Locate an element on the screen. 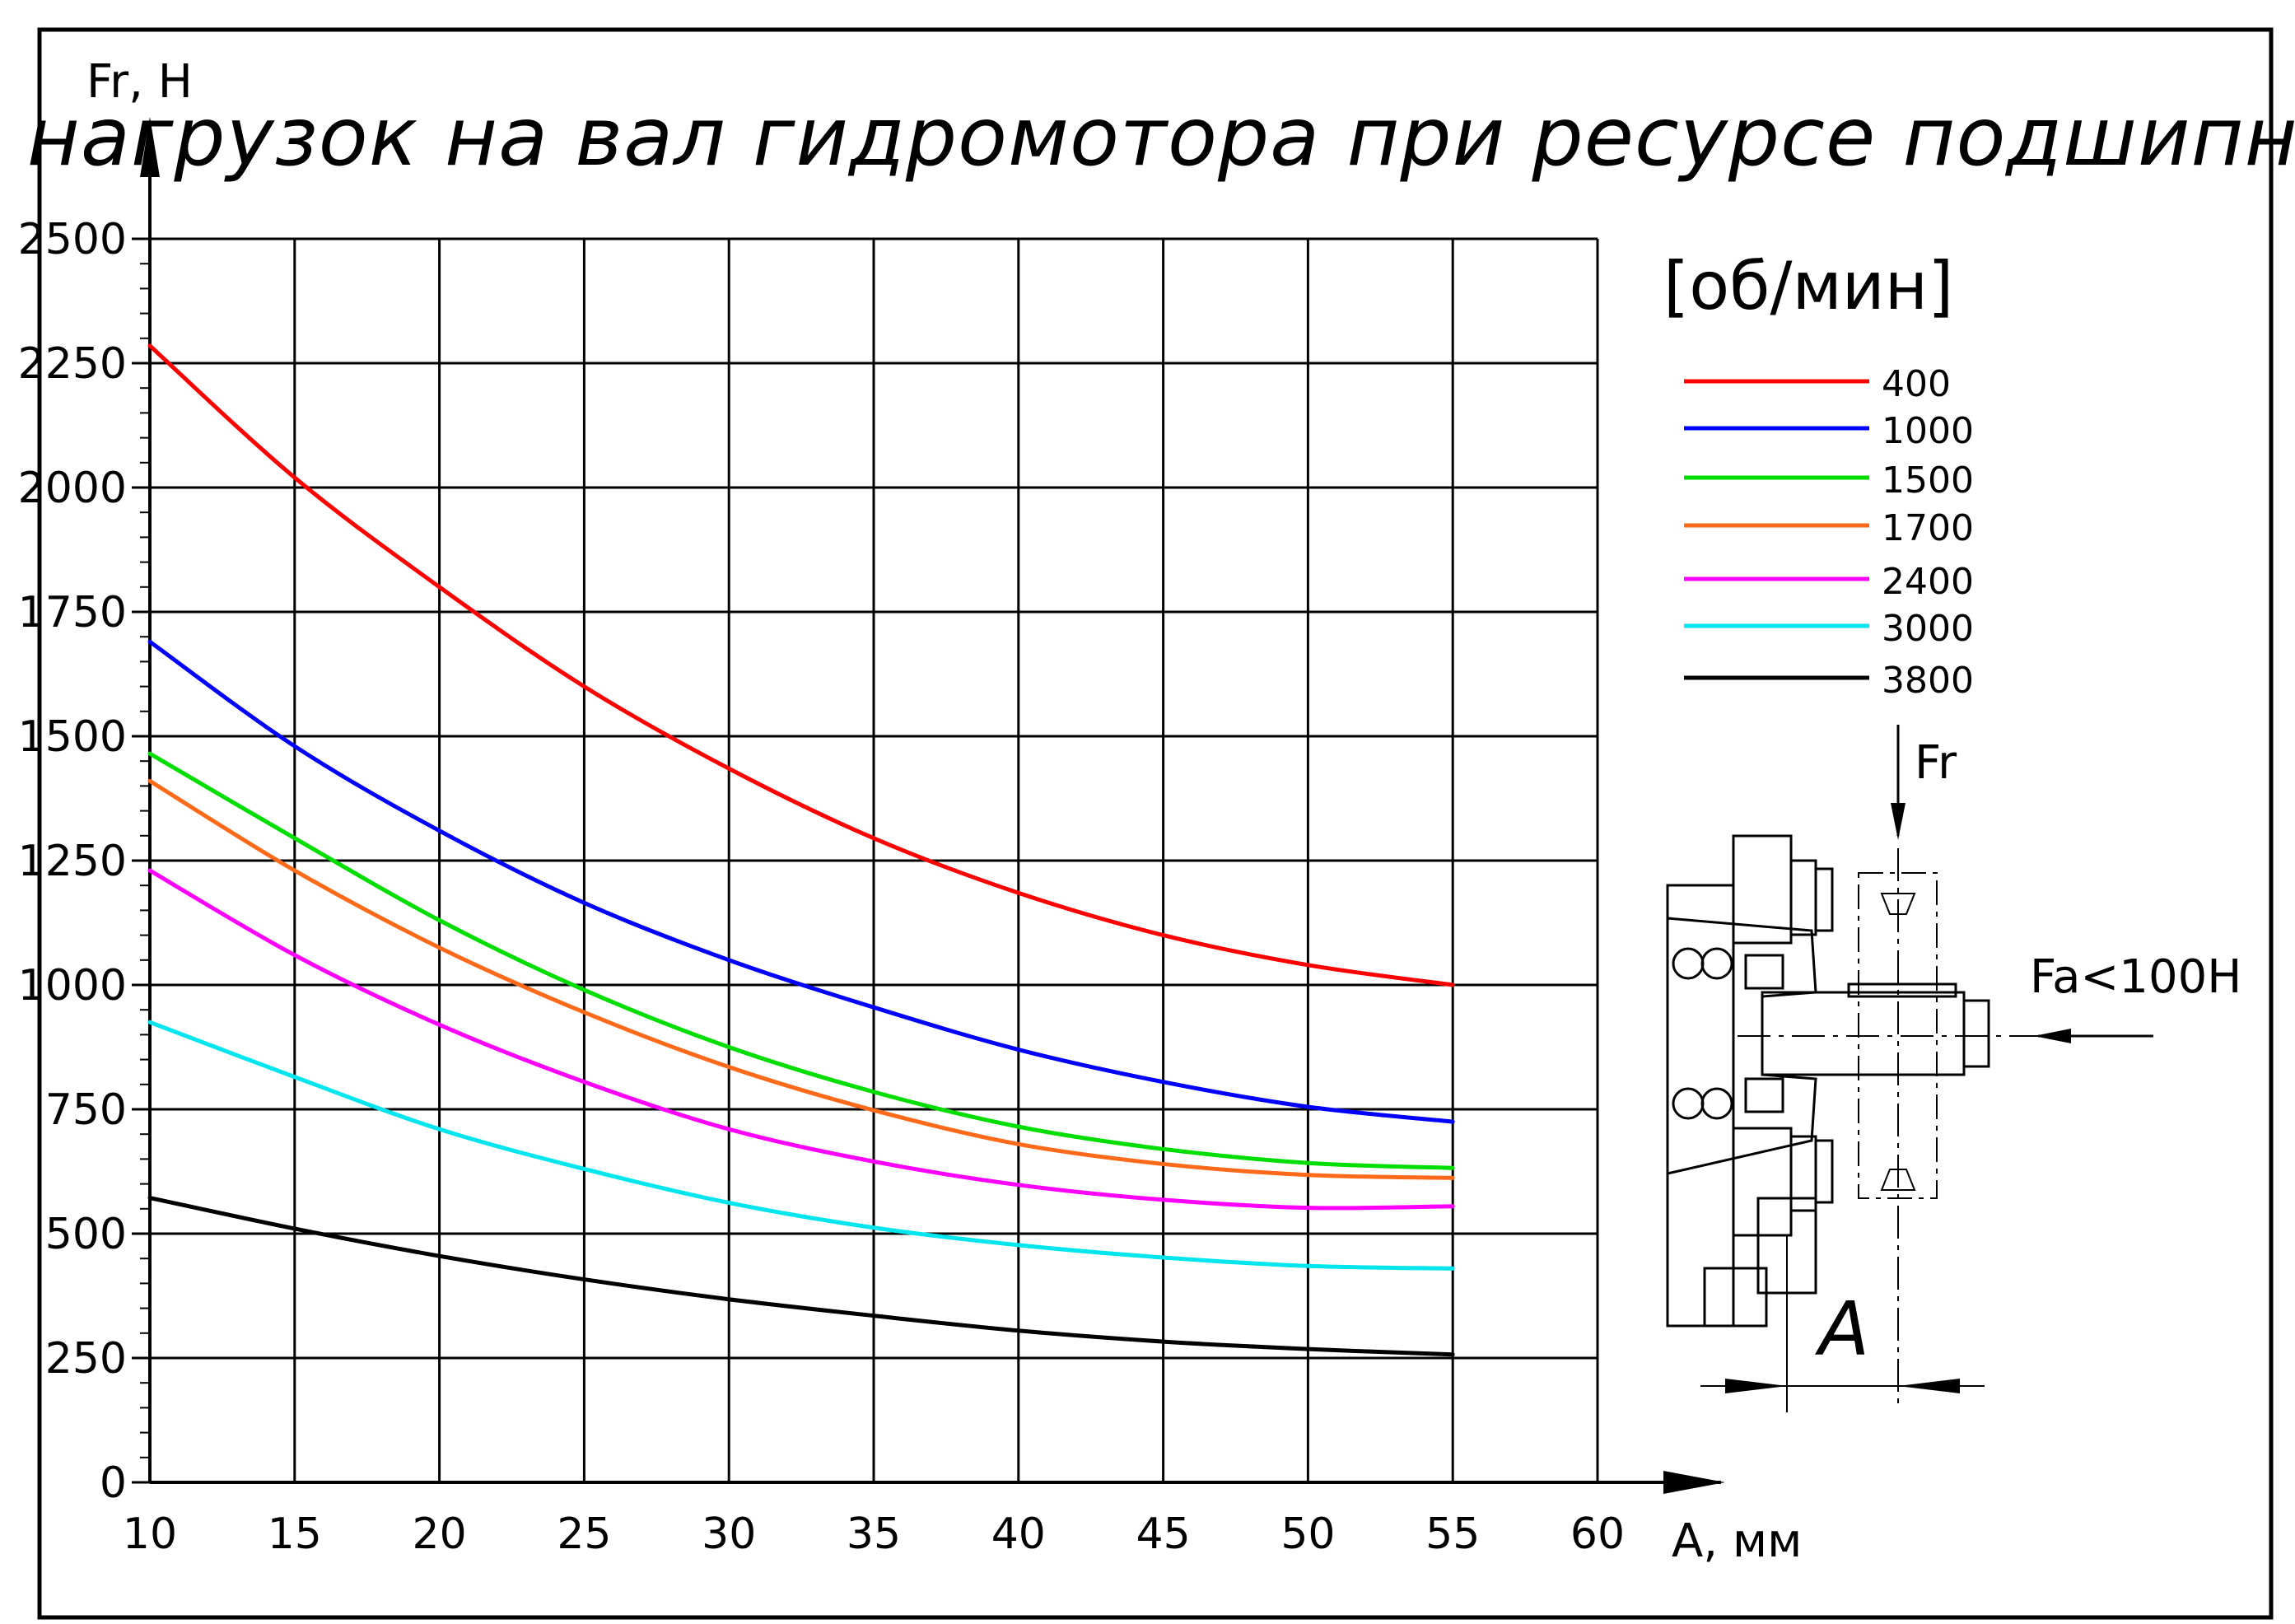 Image resolution: width=2295 pixels, height=1624 pixels. radial-force-label: Fr is located at coordinates (1936, 763).